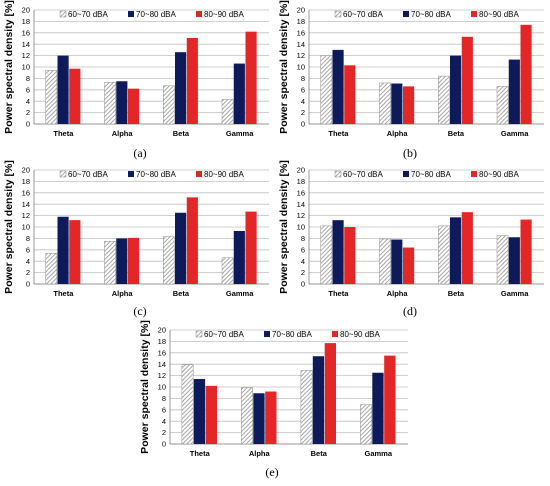 The width and height of the screenshot is (550, 486). I want to click on y-tick-label: 8, so click(28, 78).